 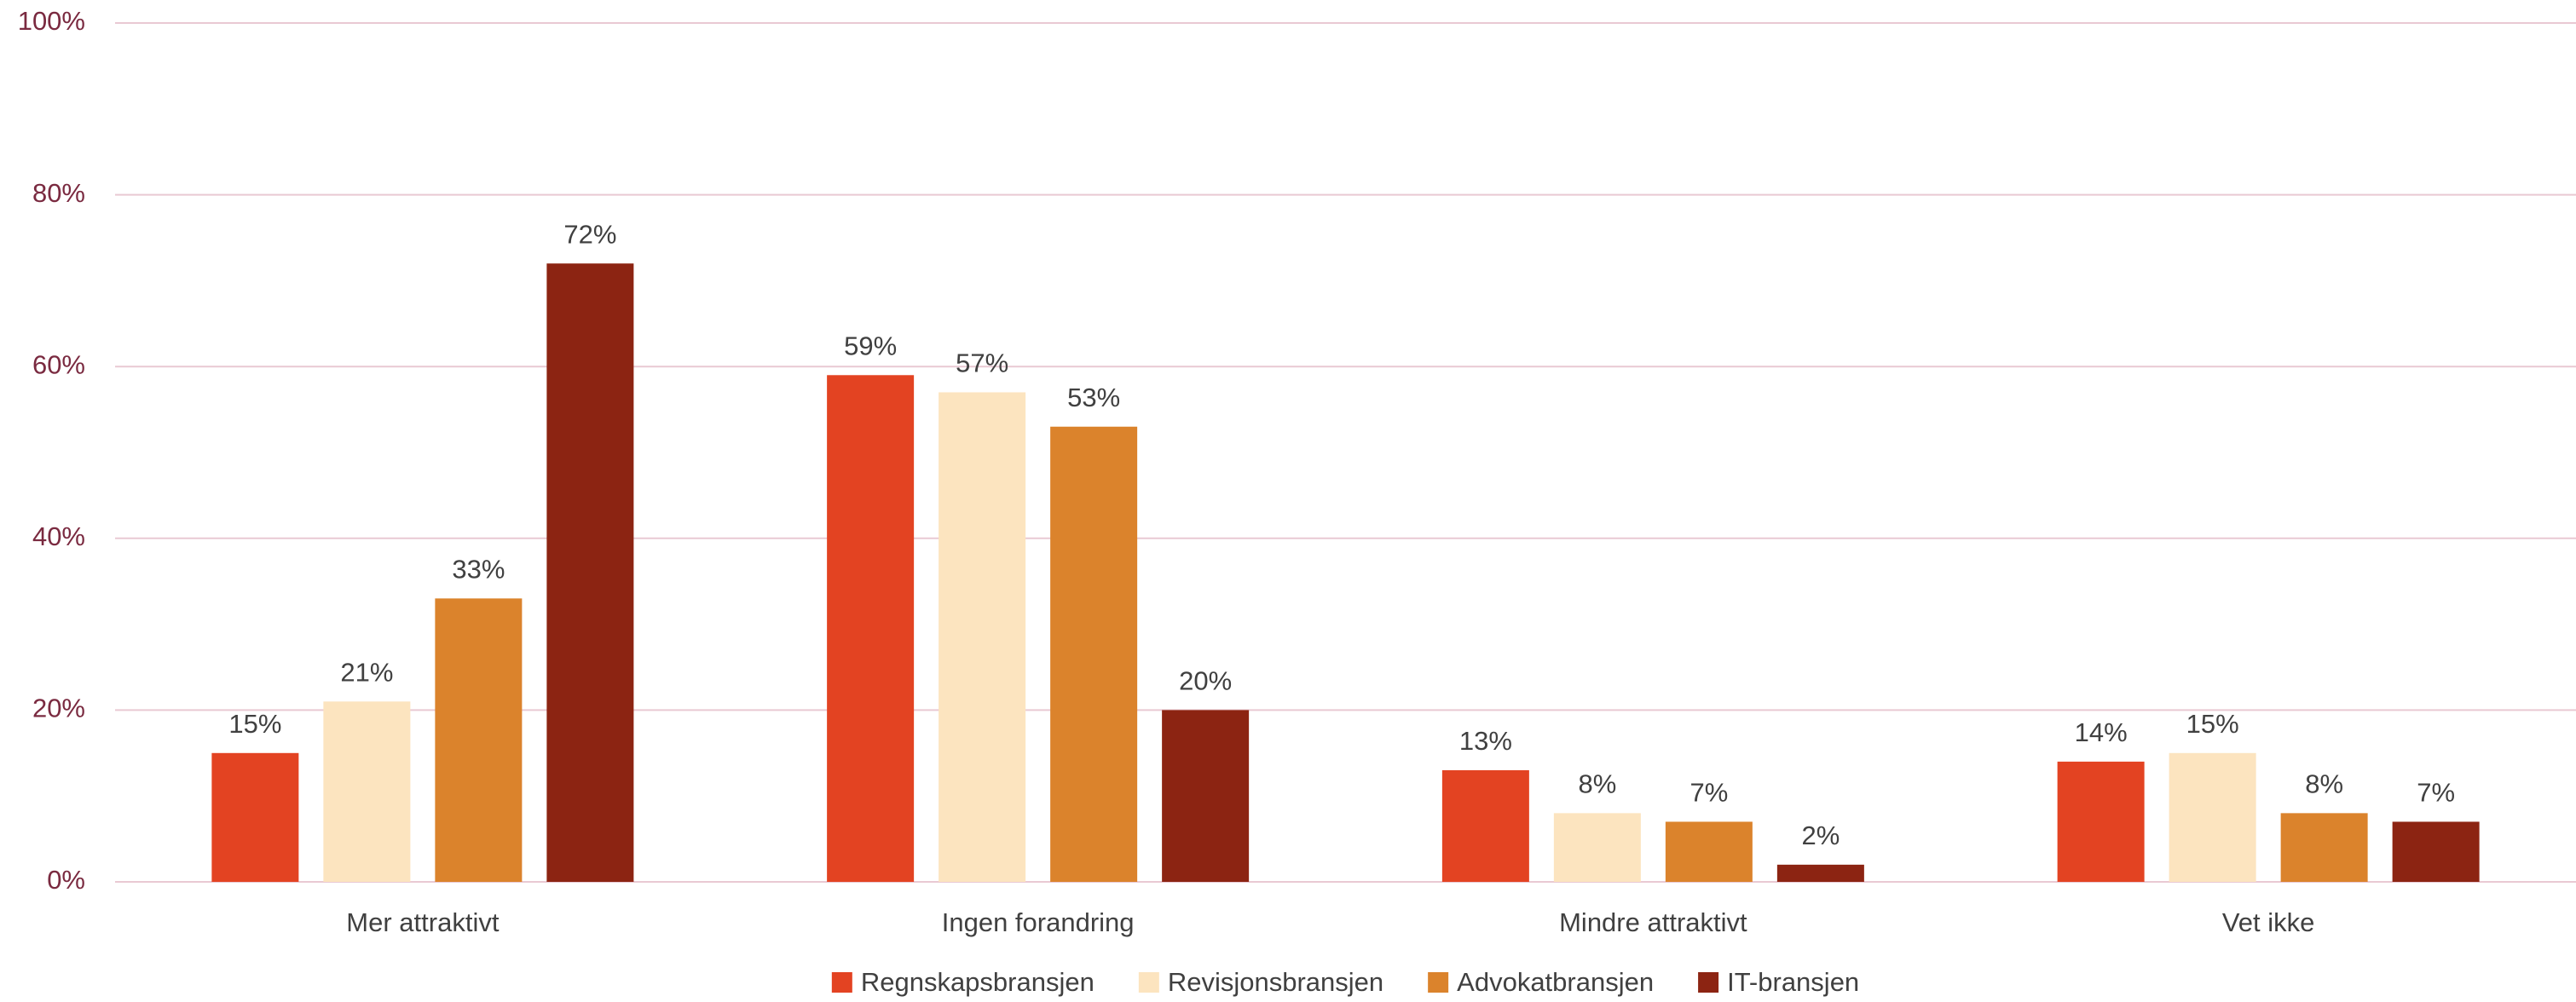 I want to click on value-label: 20%, so click(x=1205, y=681).